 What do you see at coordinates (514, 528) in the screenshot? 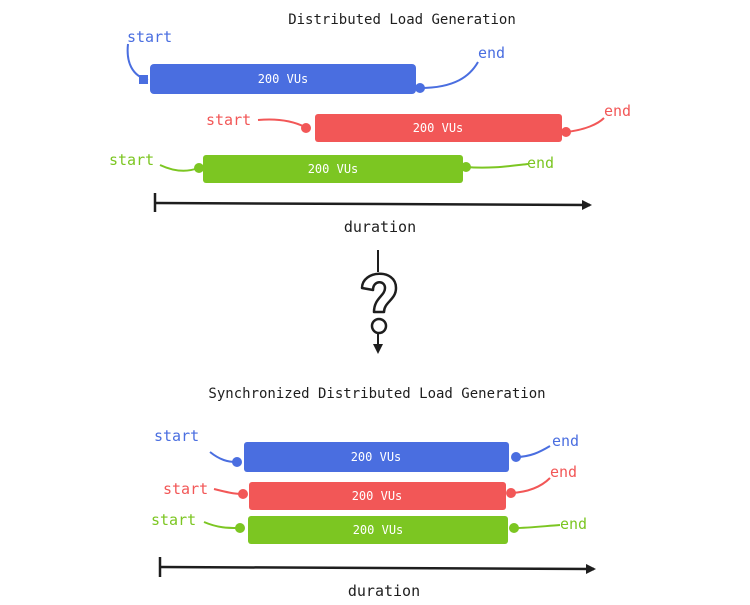
I see `bottom-green-end-handle` at bounding box center [514, 528].